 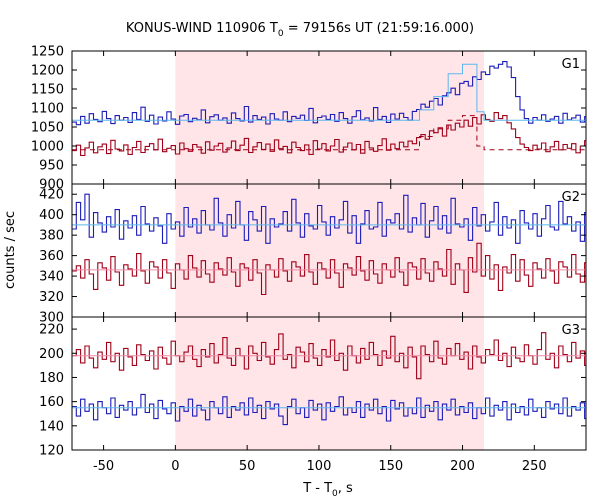 I want to click on chart-title-subscript: 0, so click(x=281, y=34).